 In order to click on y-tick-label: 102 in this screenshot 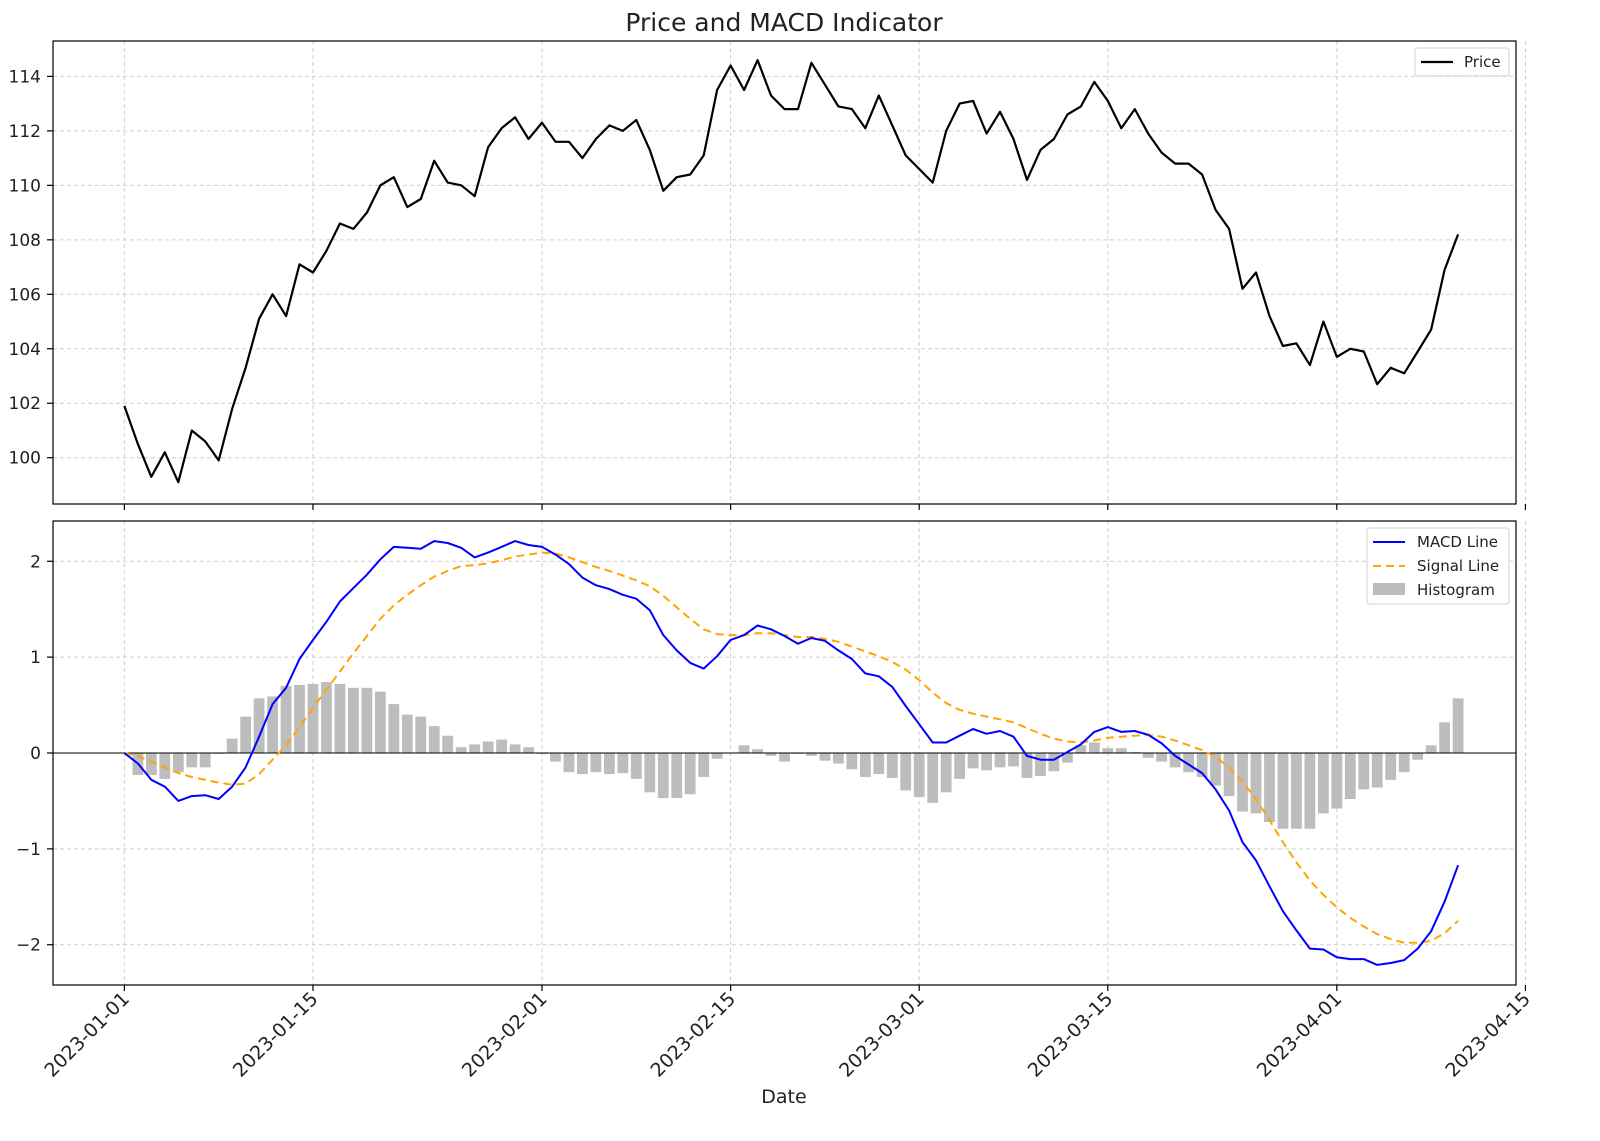, I will do `click(25, 404)`.